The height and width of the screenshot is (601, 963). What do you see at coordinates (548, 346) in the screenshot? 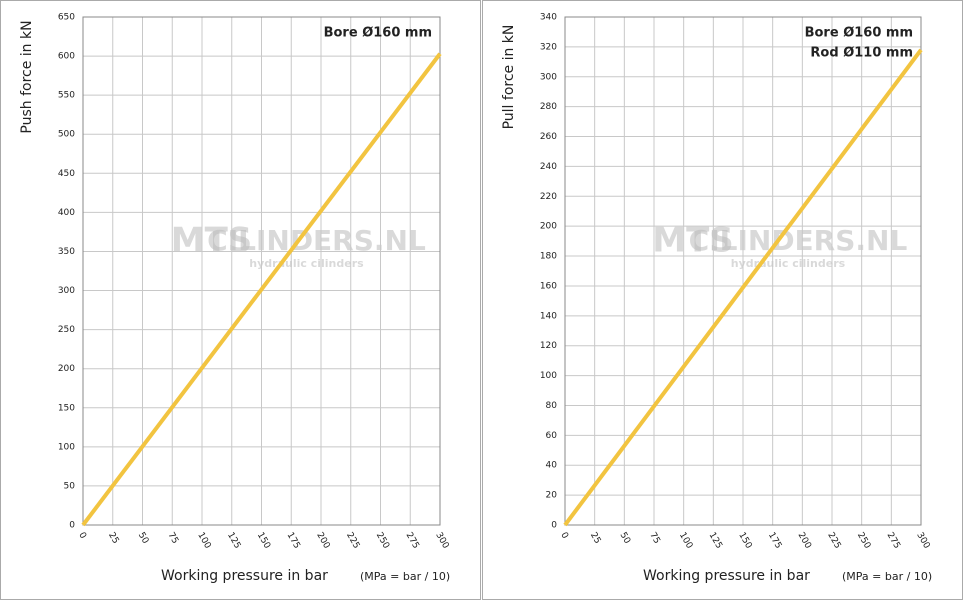
I see `y-tick-label: 120` at bounding box center [548, 346].